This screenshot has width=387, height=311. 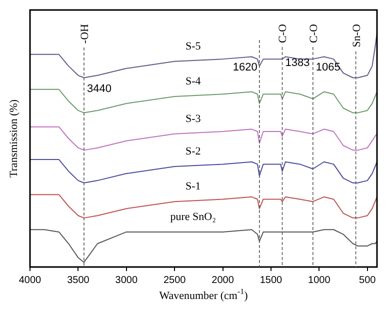 What do you see at coordinates (367, 280) in the screenshot?
I see `x-tick-label: 500` at bounding box center [367, 280].